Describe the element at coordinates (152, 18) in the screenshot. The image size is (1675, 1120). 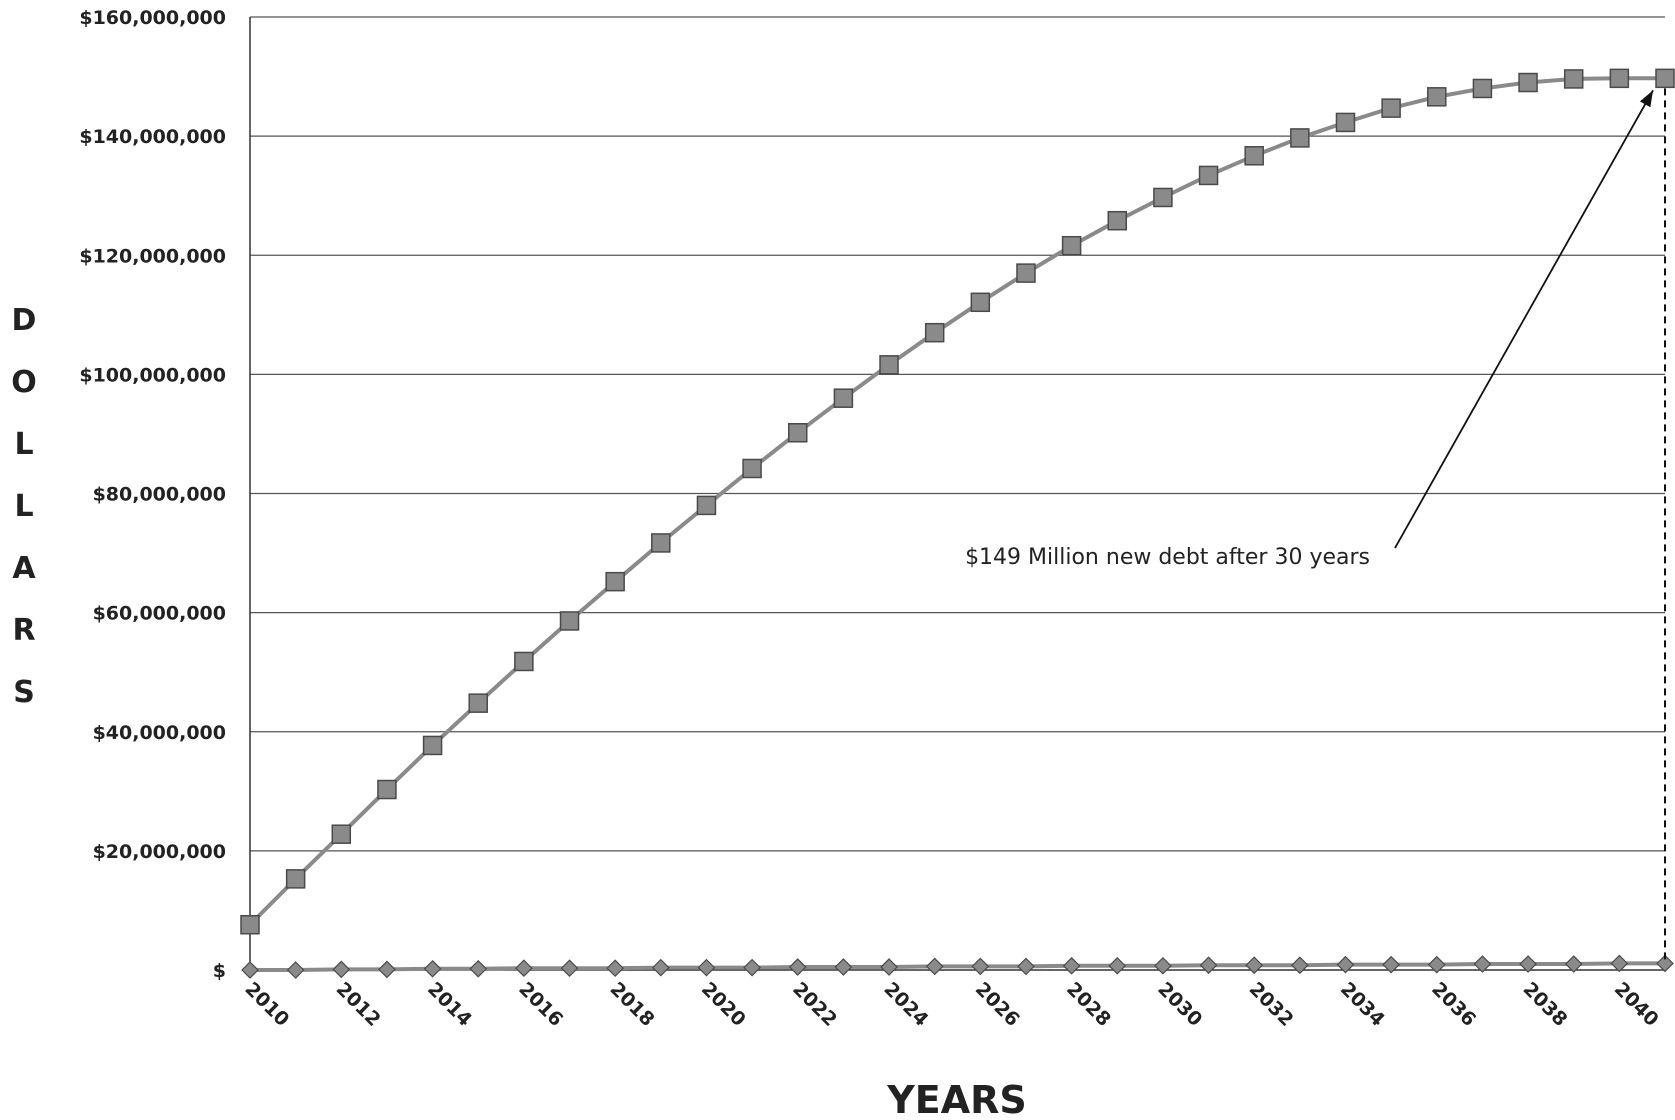
I see `y-tick-label: $160,000,000` at that location.